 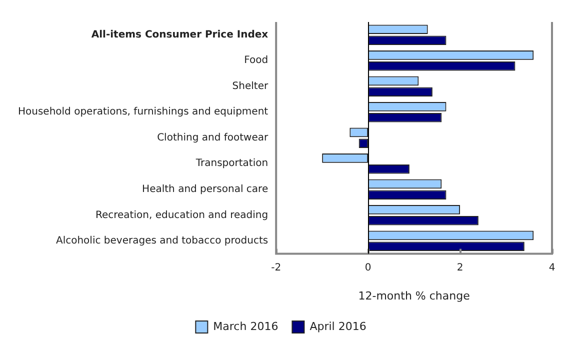 I want to click on x-tick-label: -2, so click(x=276, y=268).